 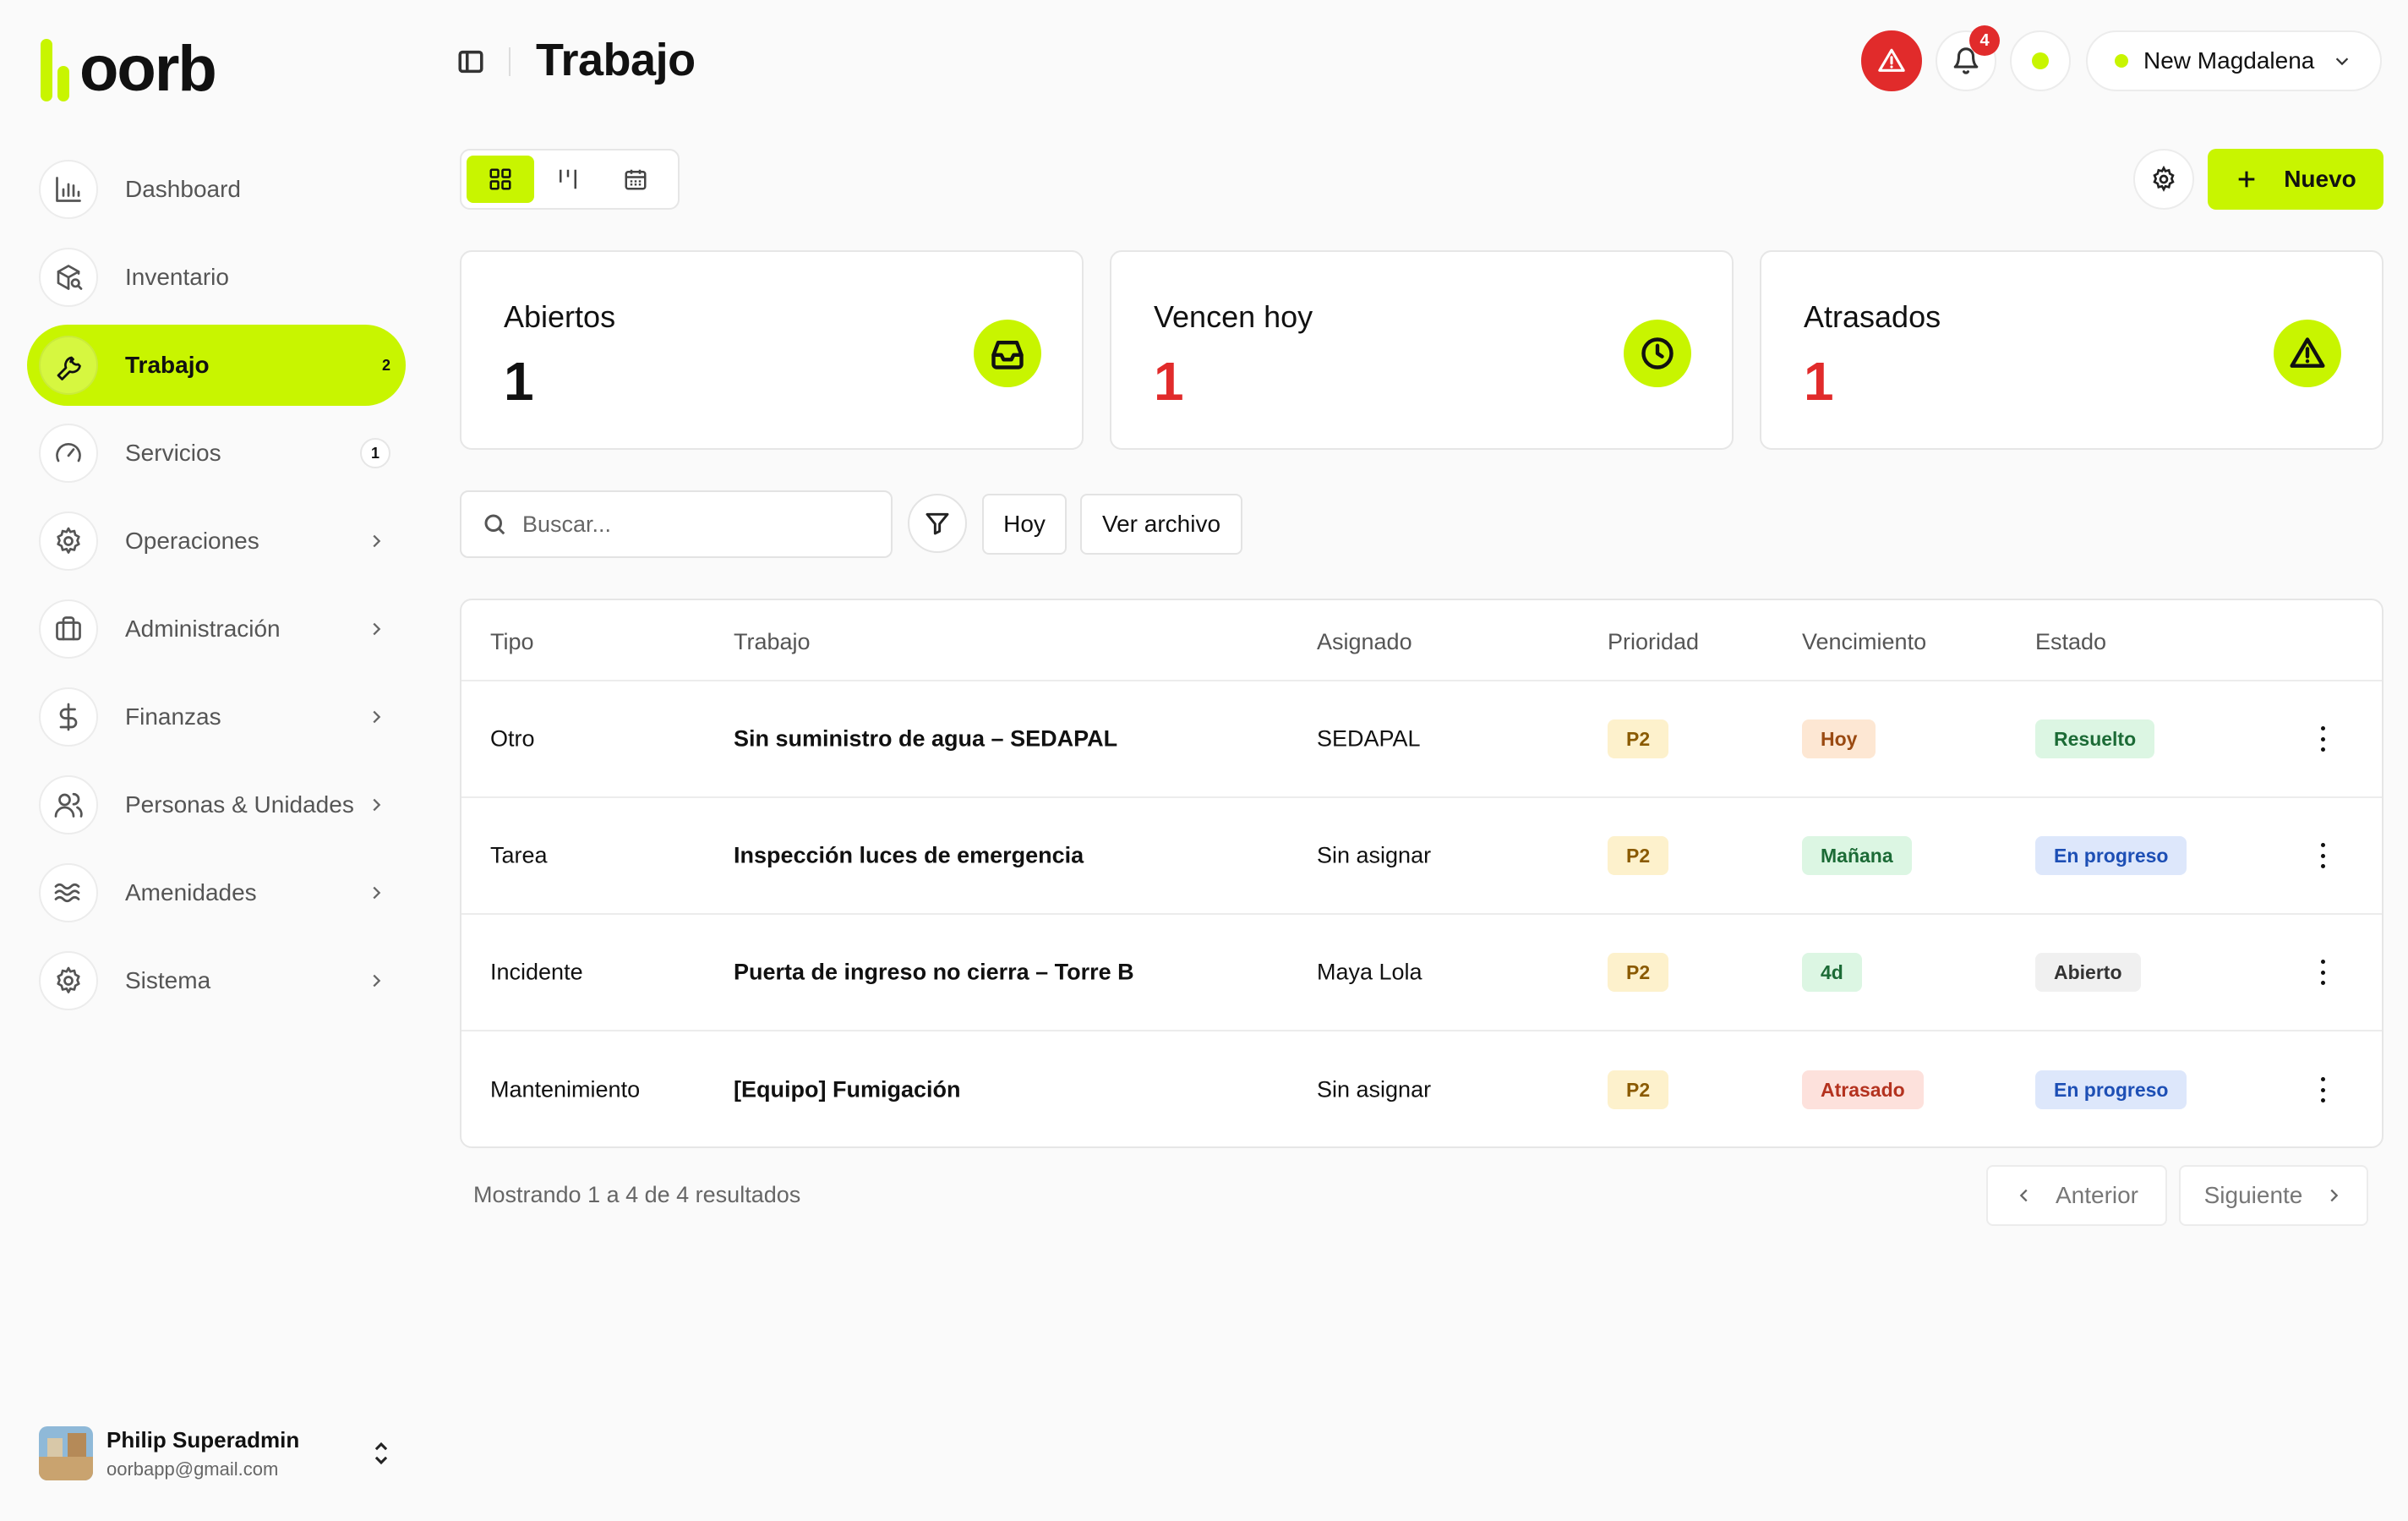 What do you see at coordinates (1891, 60) in the screenshot?
I see `alert-button` at bounding box center [1891, 60].